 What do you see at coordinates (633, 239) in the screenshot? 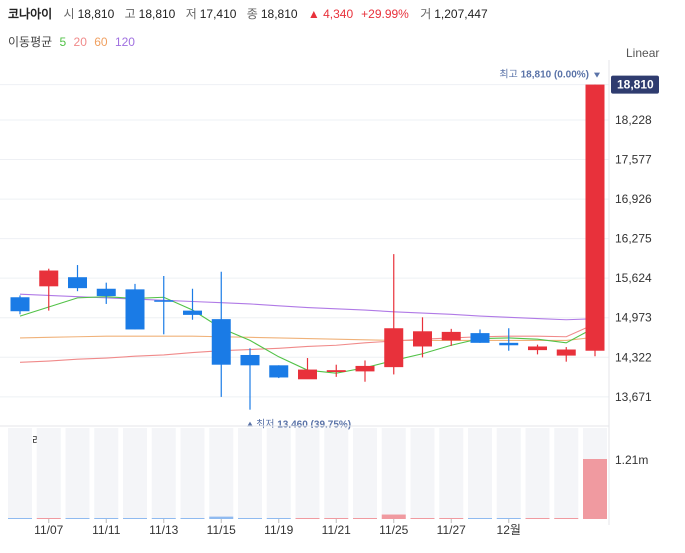
I see `y-tick-label: 16,275` at bounding box center [633, 239].